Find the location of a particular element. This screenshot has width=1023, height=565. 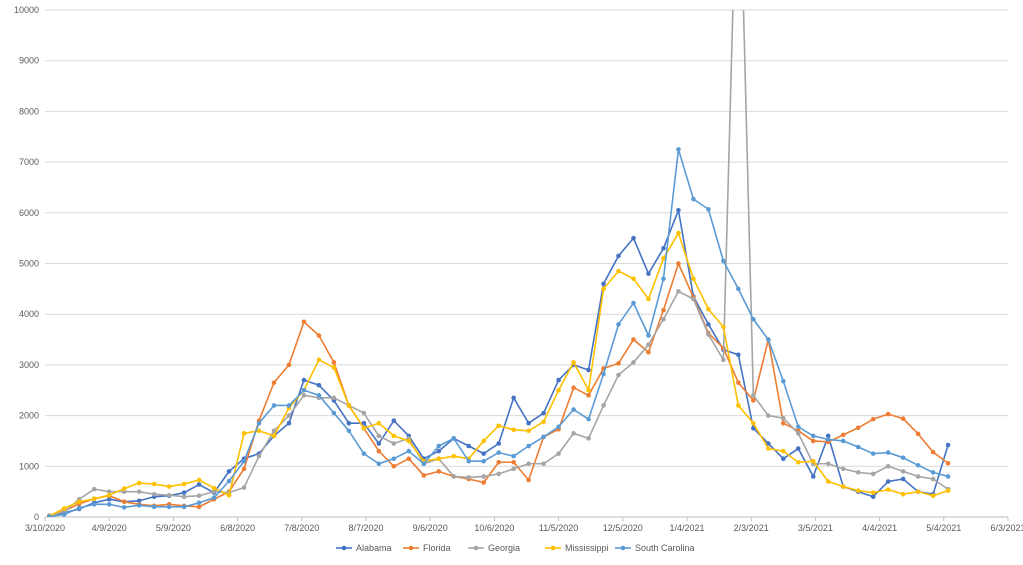

legend-label: South Carolina is located at coordinates (665, 548).